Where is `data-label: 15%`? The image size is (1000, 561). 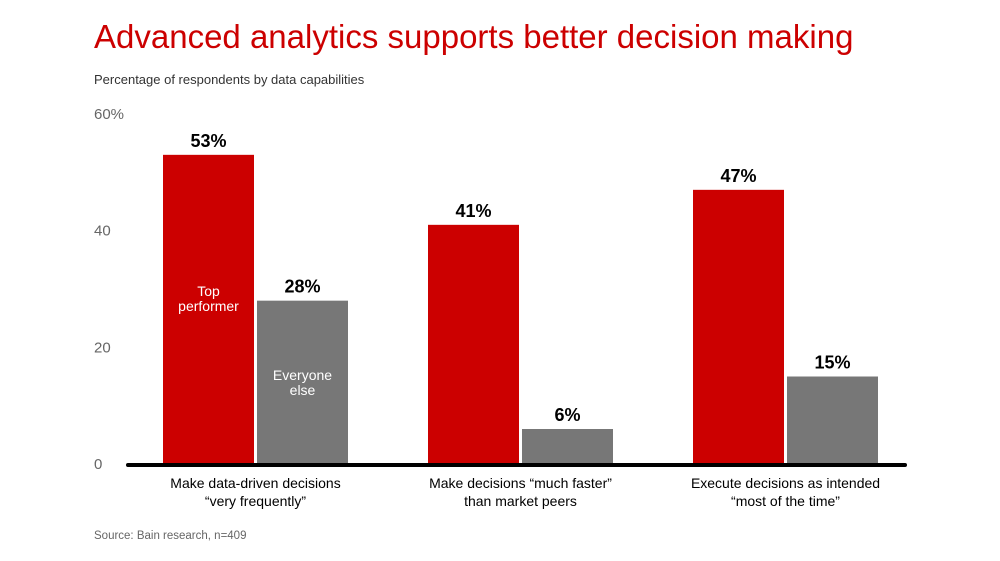 data-label: 15% is located at coordinates (832, 363).